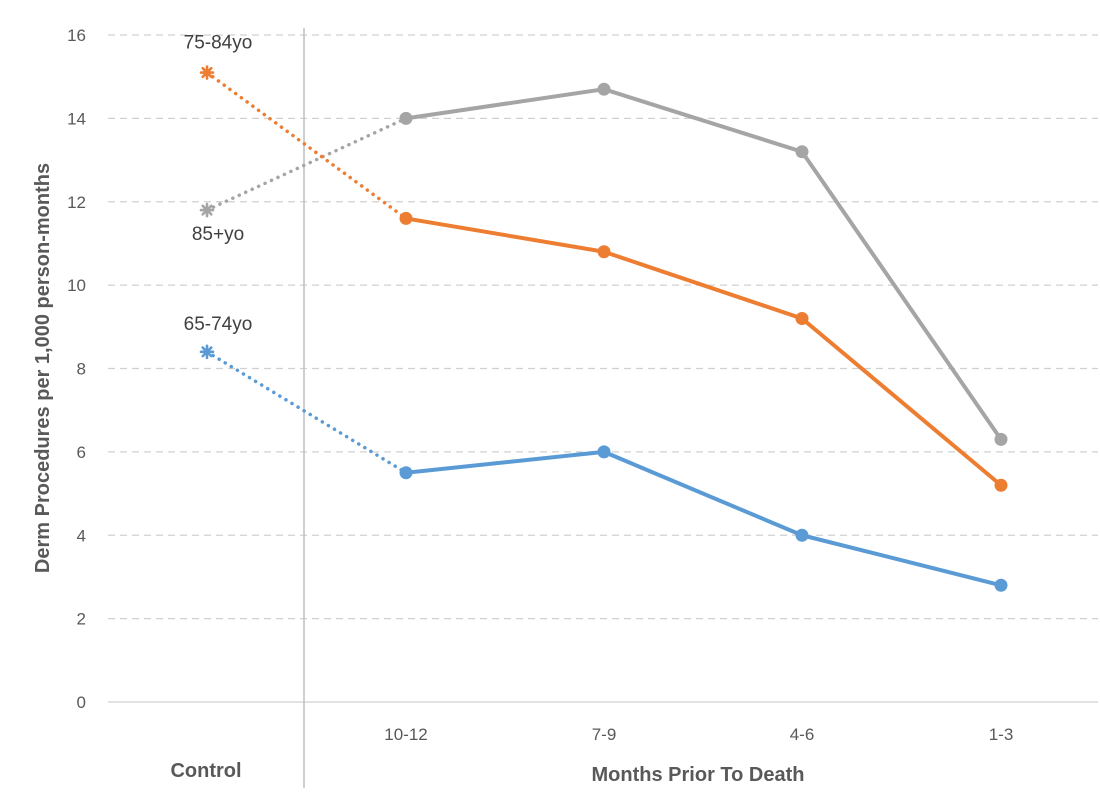  I want to click on x-tick-label: 1-3, so click(1001, 734).